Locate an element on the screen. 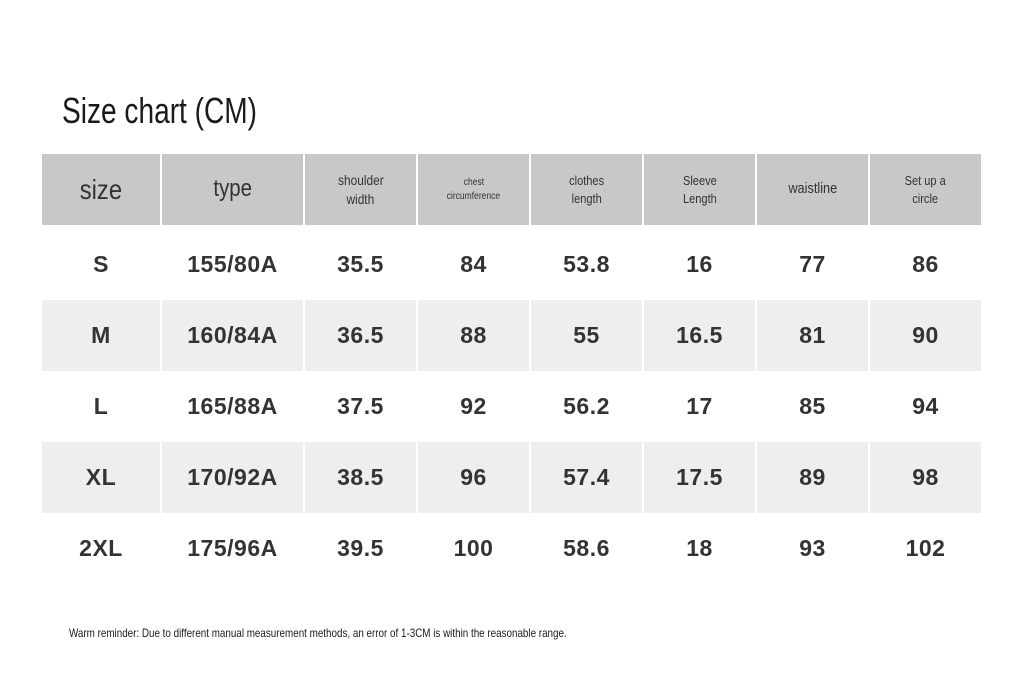 This screenshot has width=1024, height=683. table-cell: 35.5 is located at coordinates (360, 264).